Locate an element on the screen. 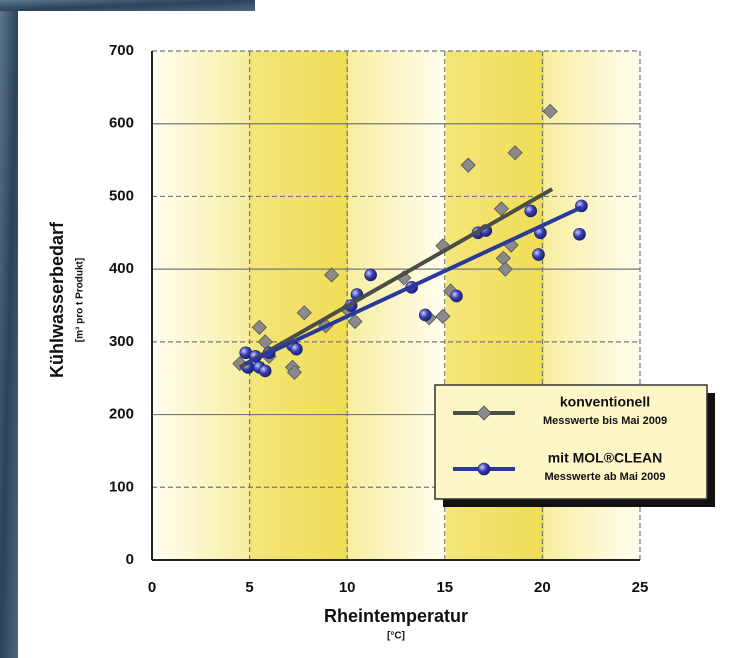  y-tick-label: 600 is located at coordinates (121, 123).